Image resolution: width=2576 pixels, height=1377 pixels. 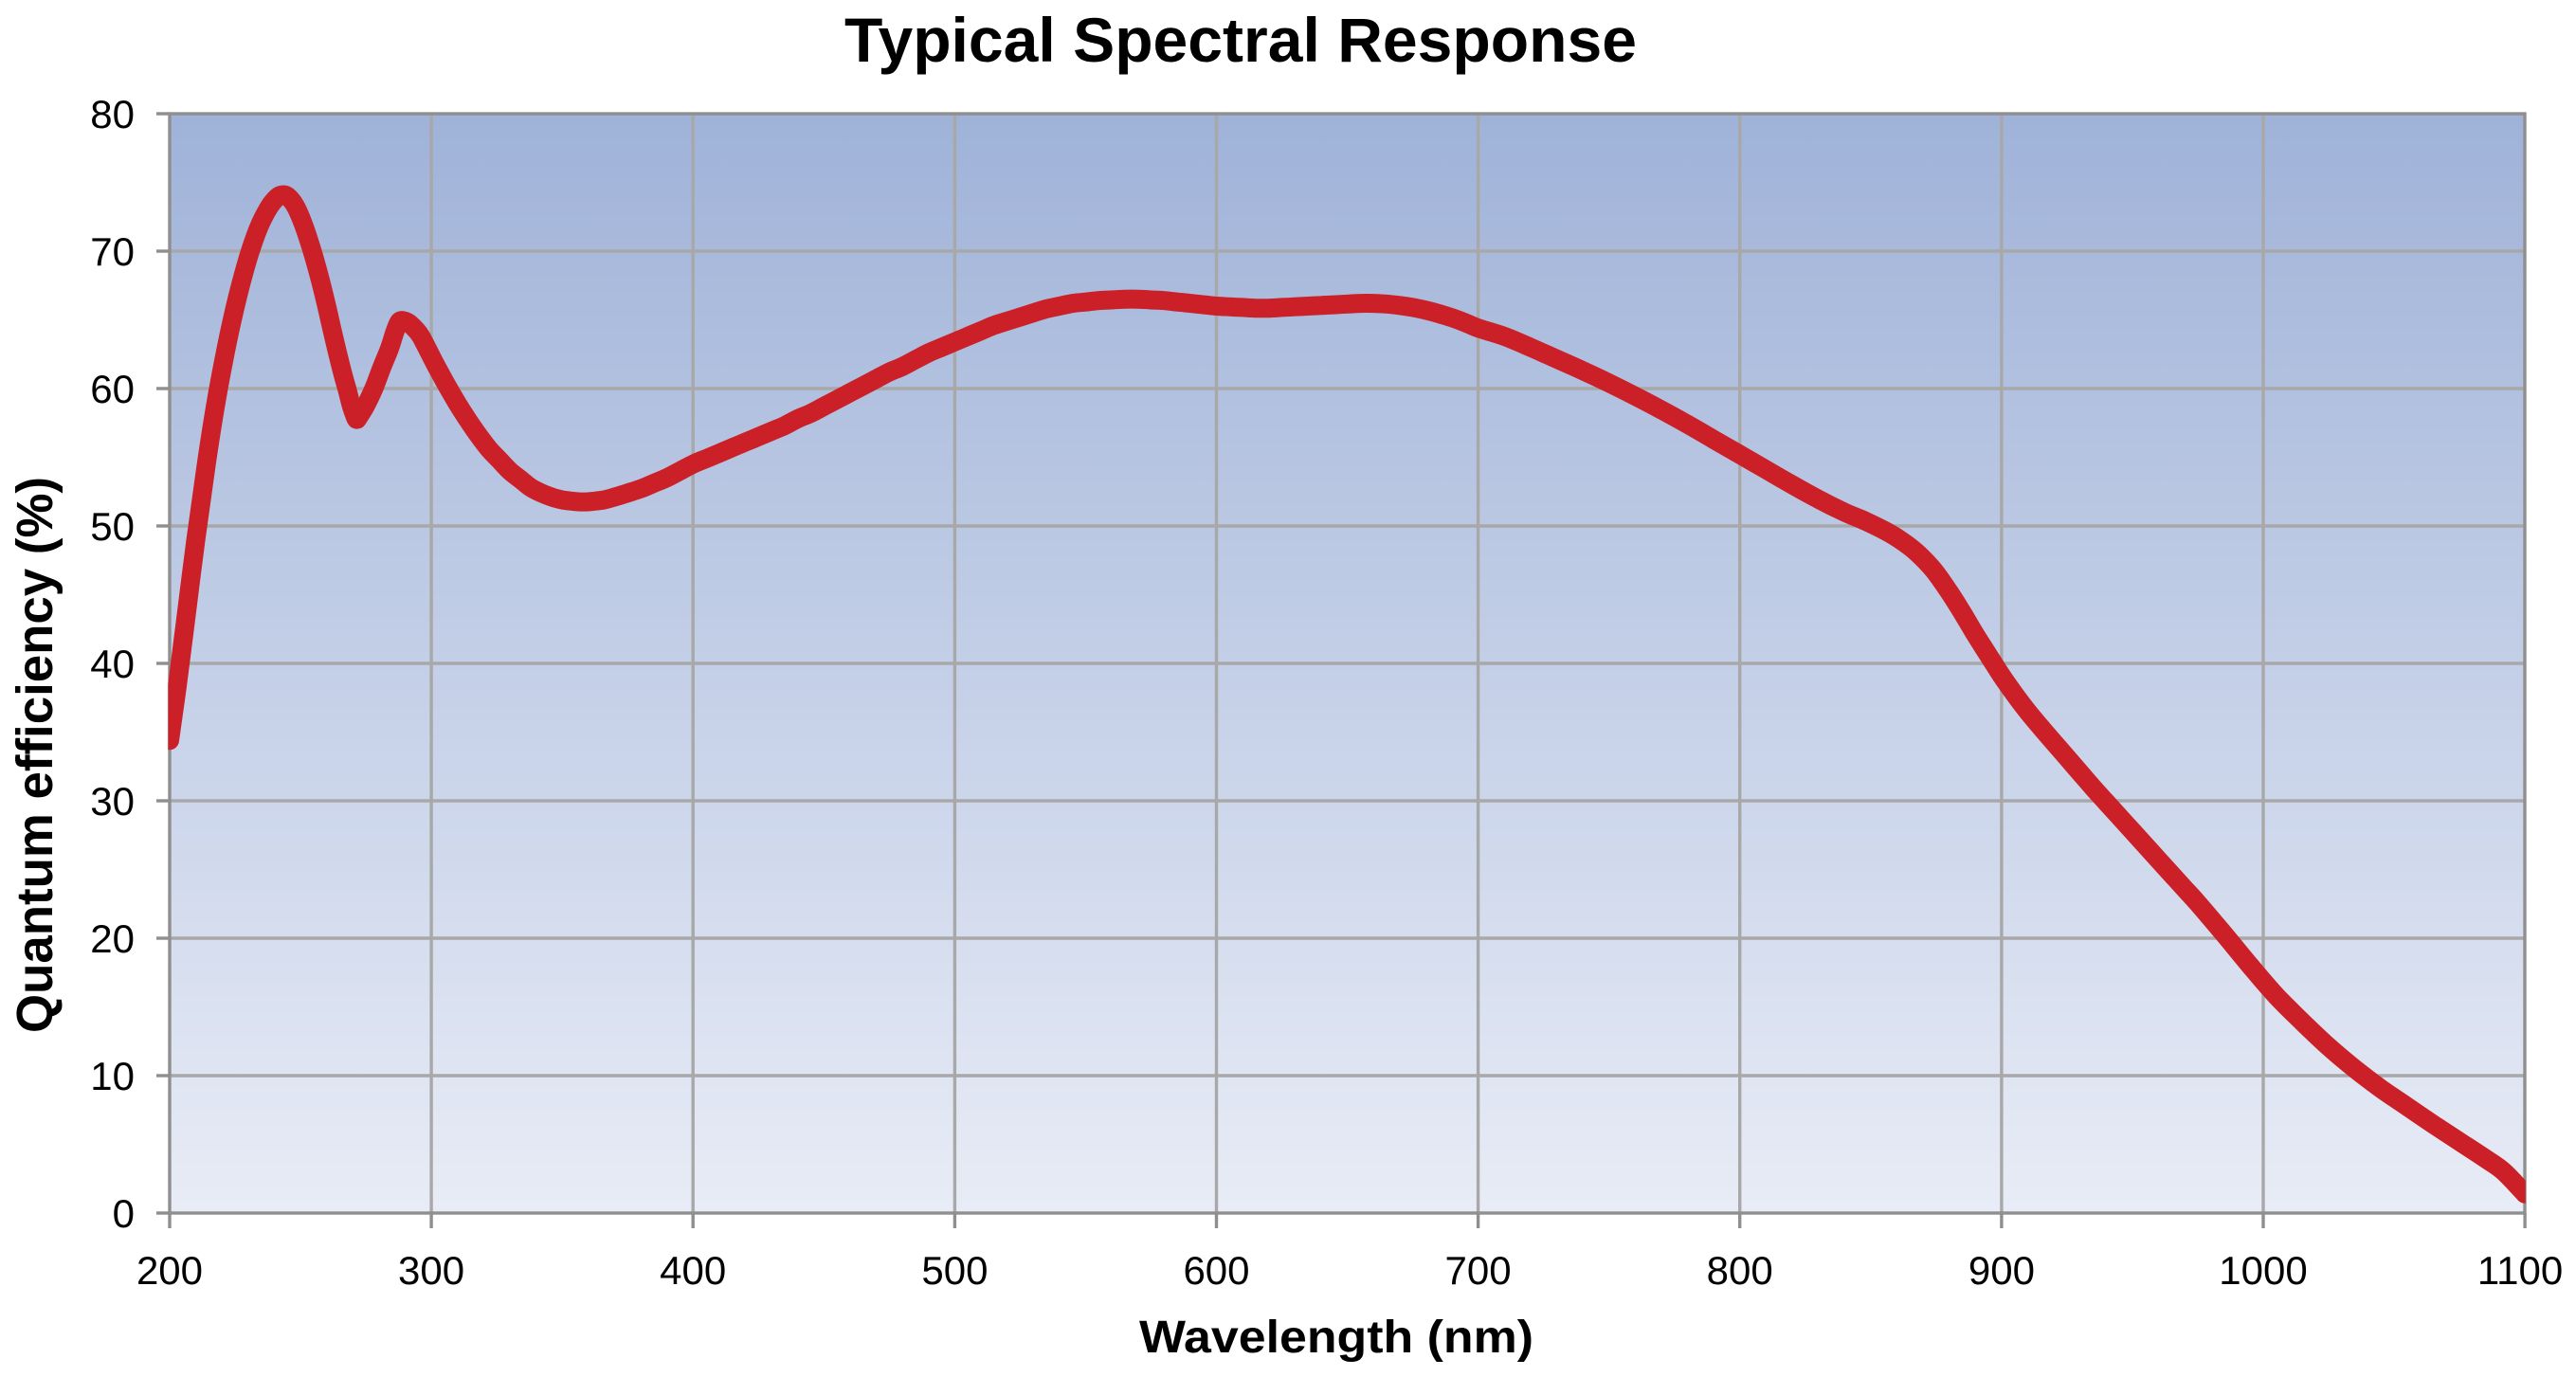 I want to click on svg-text: 80, so click(x=112, y=114).